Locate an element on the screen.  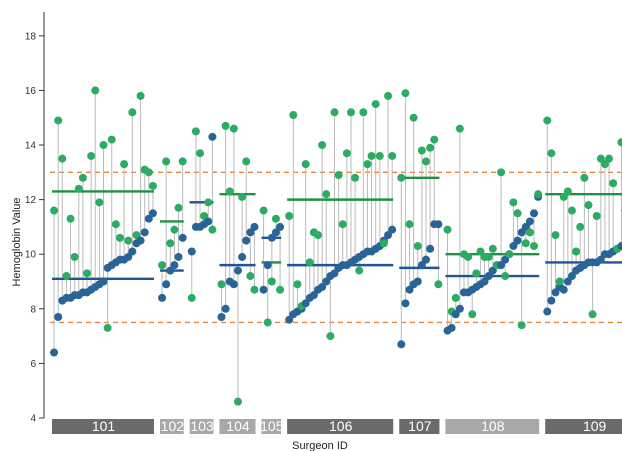
y-tick-label: 12 is located at coordinates (31, 200).